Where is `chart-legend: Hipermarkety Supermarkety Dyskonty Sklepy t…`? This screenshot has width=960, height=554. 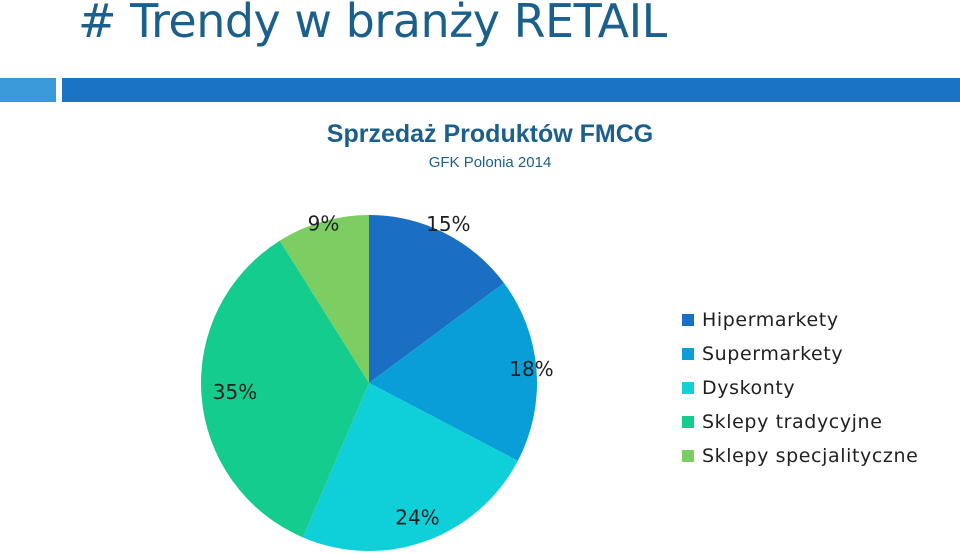 chart-legend: Hipermarkety Supermarkety Dyskonty Sklepy t… is located at coordinates (800, 388).